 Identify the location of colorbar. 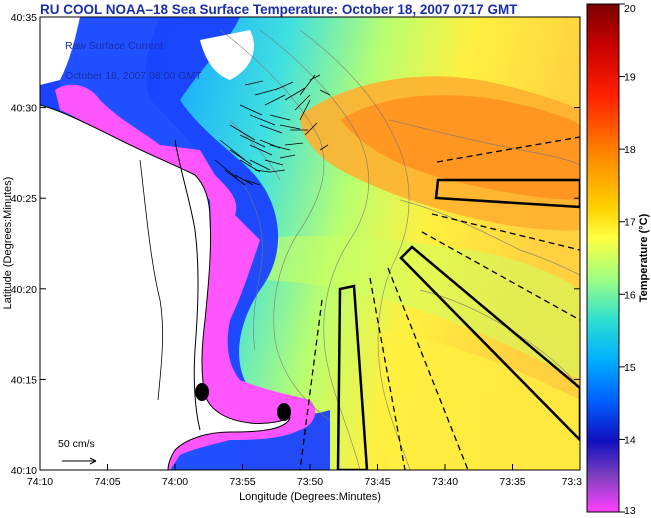
(603, 258).